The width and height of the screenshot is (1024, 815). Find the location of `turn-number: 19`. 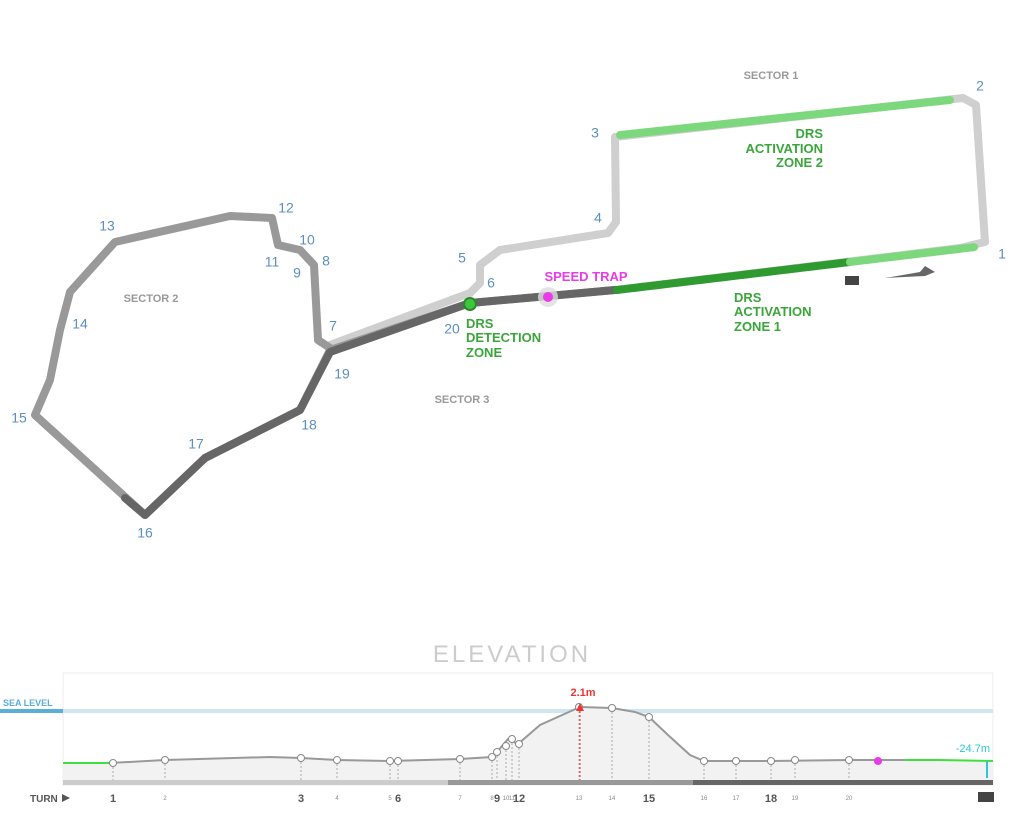

turn-number: 19 is located at coordinates (342, 374).